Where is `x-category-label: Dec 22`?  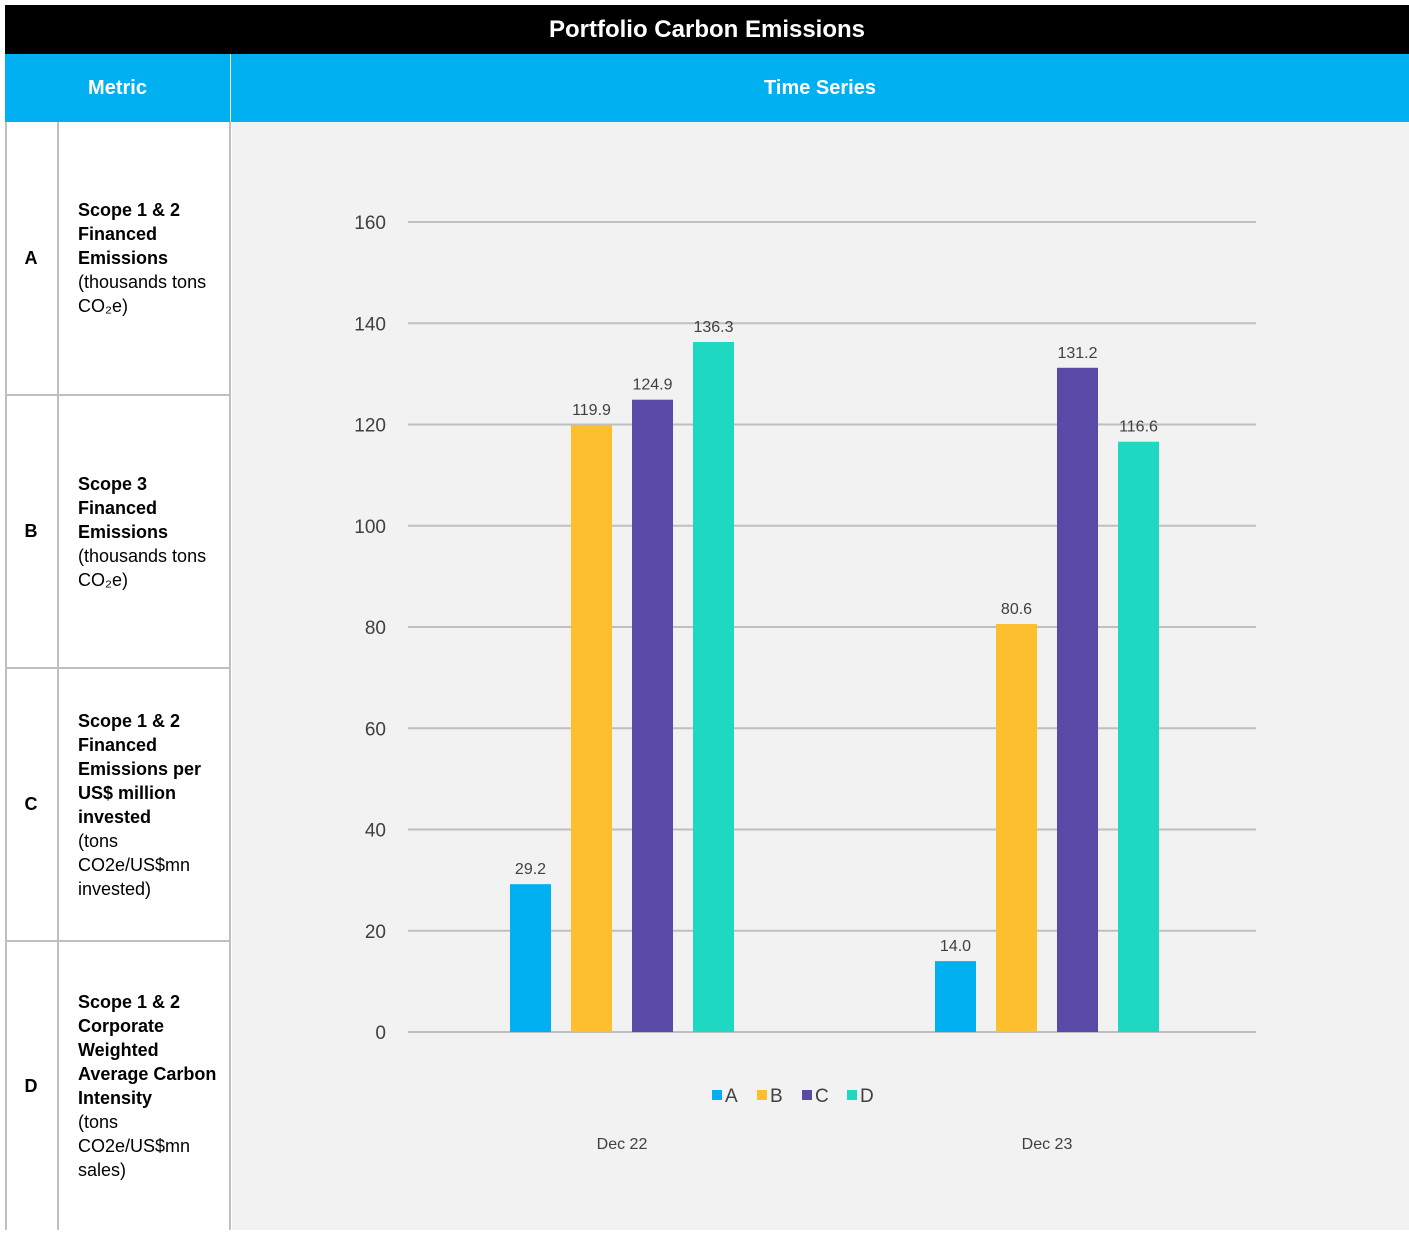
x-category-label: Dec 22 is located at coordinates (622, 1144).